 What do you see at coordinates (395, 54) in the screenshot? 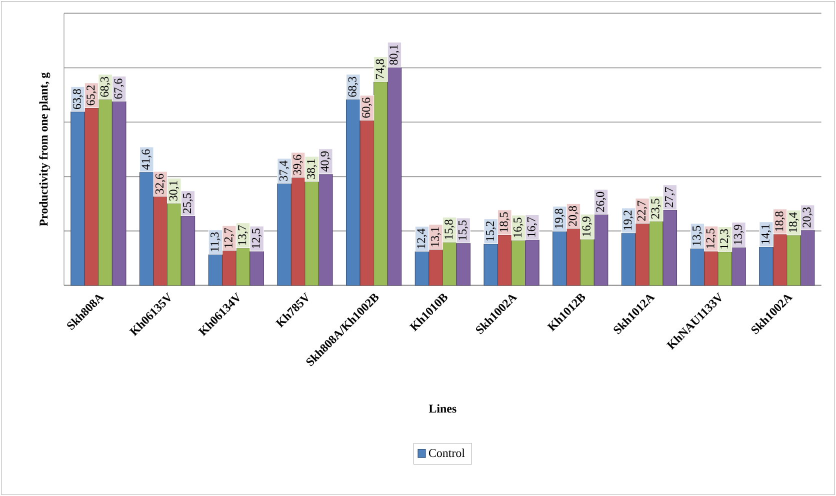
I see `data-label: 80,1` at bounding box center [395, 54].